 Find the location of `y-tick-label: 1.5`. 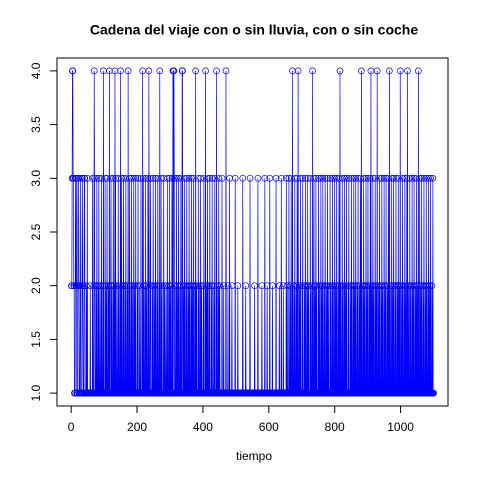

y-tick-label: 1.5 is located at coordinates (36, 339).